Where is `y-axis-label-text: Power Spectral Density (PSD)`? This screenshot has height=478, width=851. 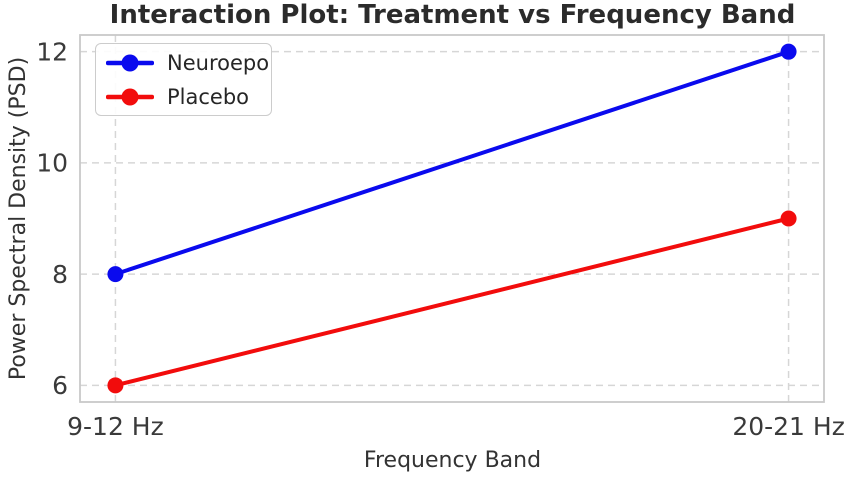 y-axis-label-text: Power Spectral Density (PSD) is located at coordinates (19, 218).